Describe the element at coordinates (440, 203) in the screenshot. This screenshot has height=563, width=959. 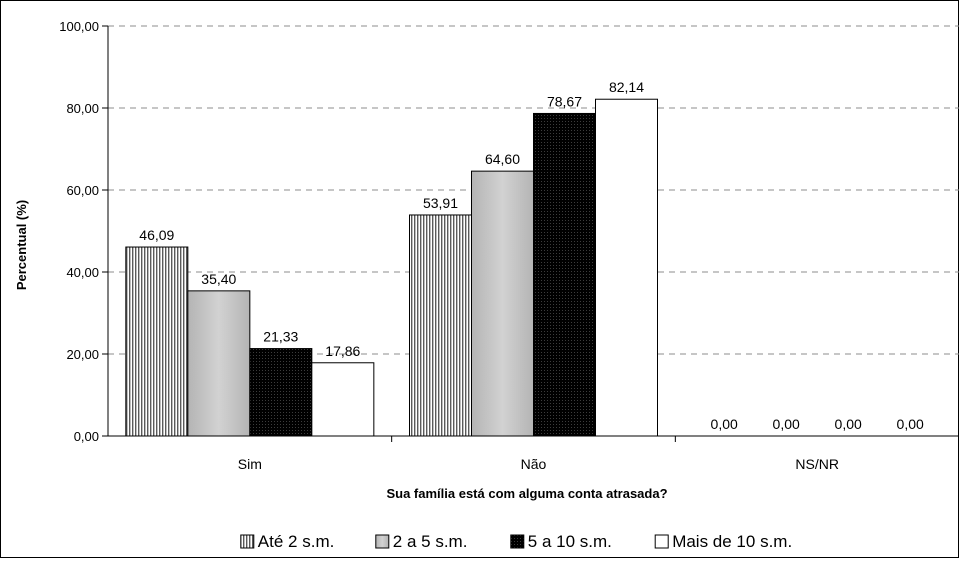
I see `data-label: 53,91` at that location.